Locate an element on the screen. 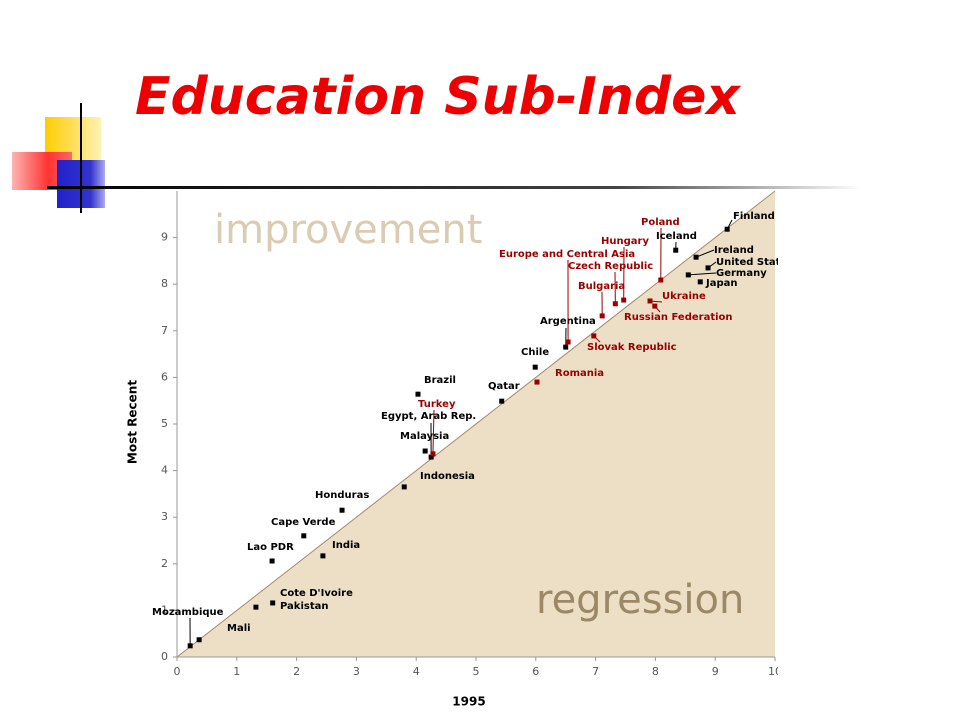 The width and height of the screenshot is (960, 720). point-label: Cape Verde is located at coordinates (303, 522).